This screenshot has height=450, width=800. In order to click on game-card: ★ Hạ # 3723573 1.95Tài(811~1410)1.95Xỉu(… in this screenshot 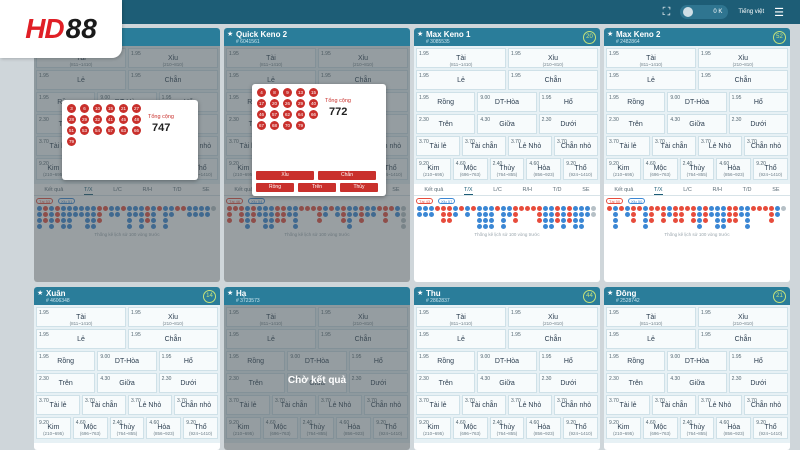, I will do `click(317, 368)`.